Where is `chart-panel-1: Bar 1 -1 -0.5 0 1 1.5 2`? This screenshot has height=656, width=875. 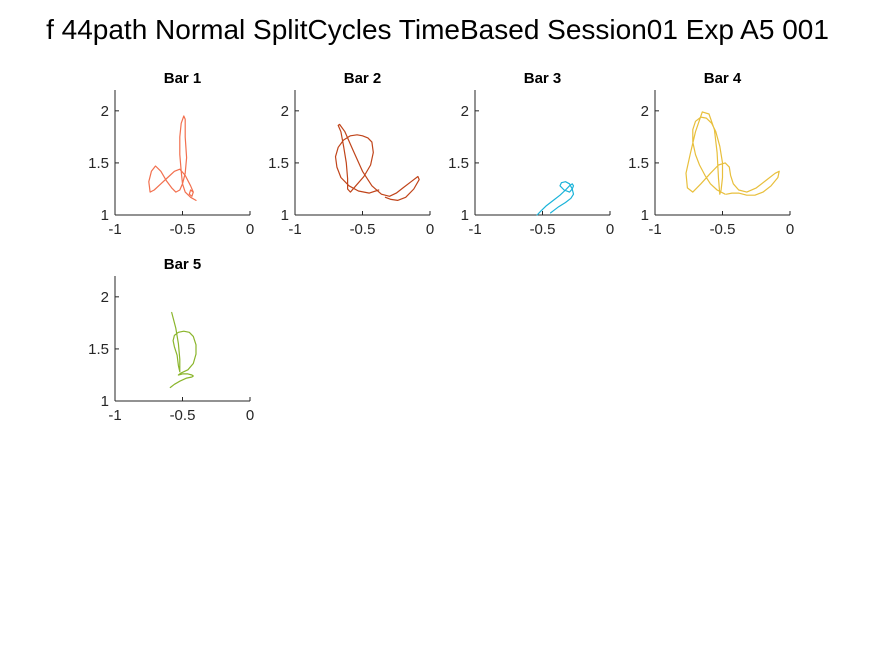 chart-panel-1: Bar 1 -1 -0.5 0 1 1.5 2 is located at coordinates (171, 154).